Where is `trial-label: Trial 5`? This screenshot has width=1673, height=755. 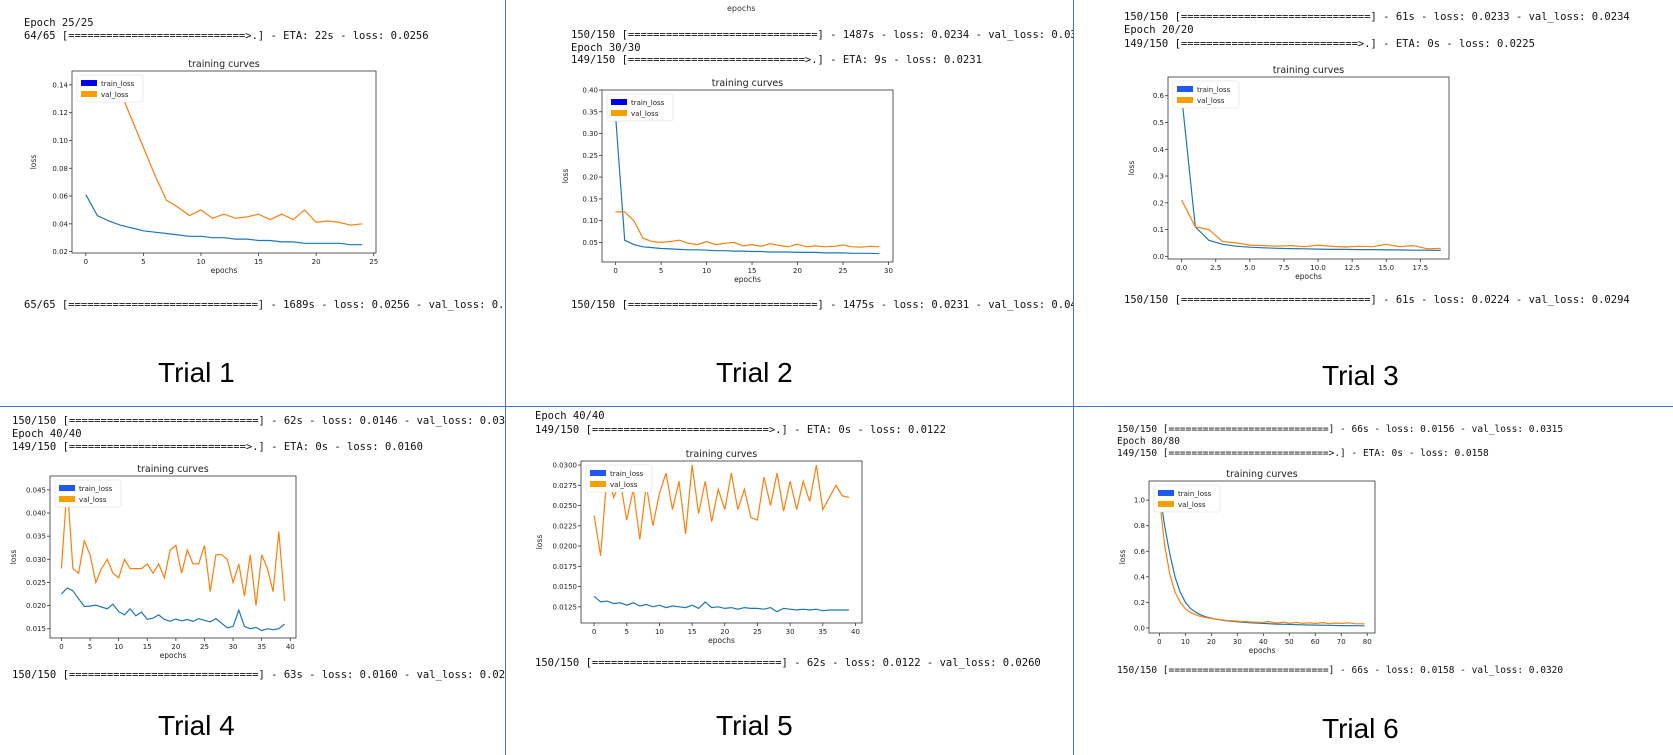 trial-label: Trial 5 is located at coordinates (754, 725).